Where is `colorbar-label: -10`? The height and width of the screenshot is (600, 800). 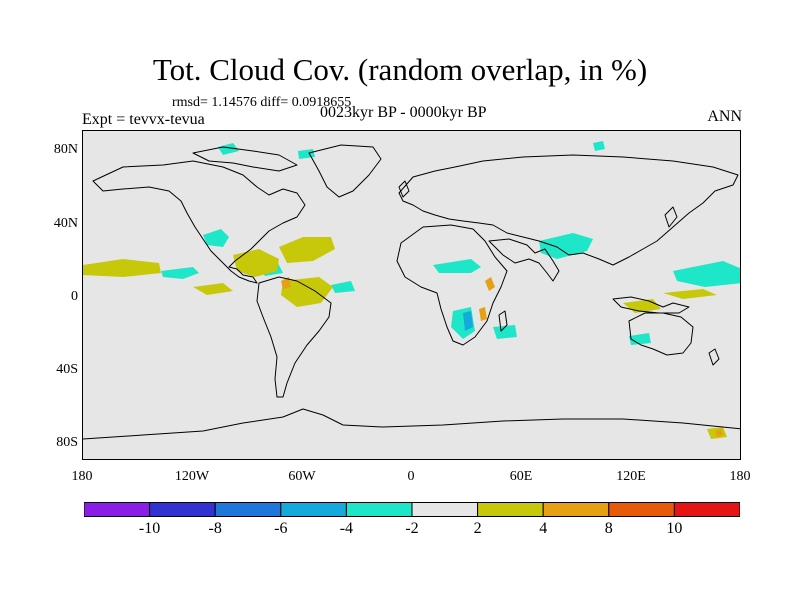 colorbar-label: -10 is located at coordinates (149, 528).